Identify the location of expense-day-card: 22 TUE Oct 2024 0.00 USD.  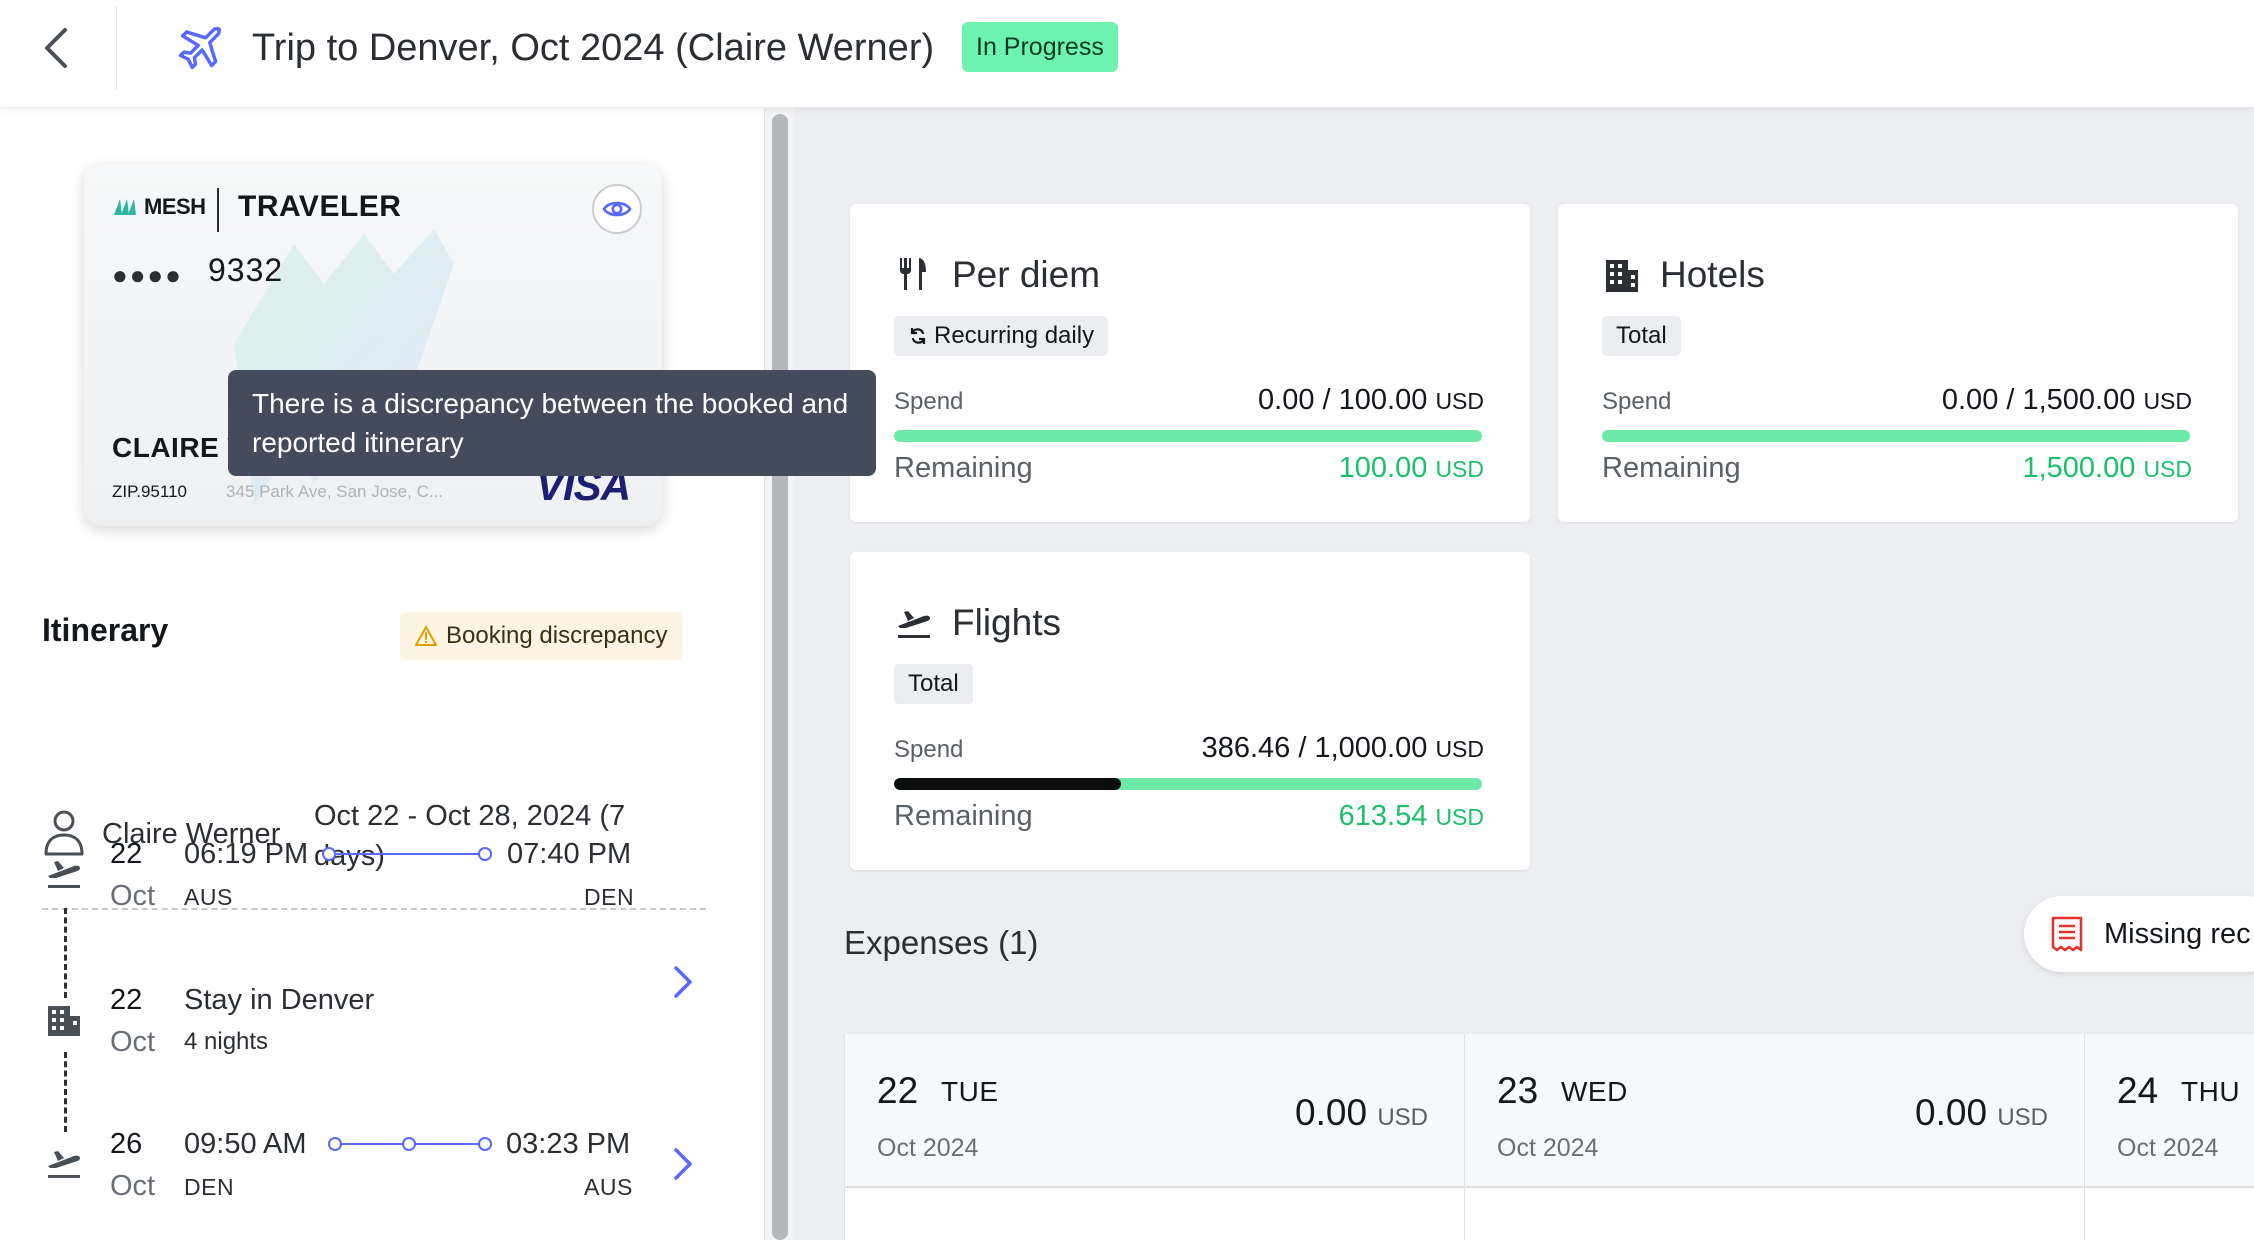
(1154, 1137).